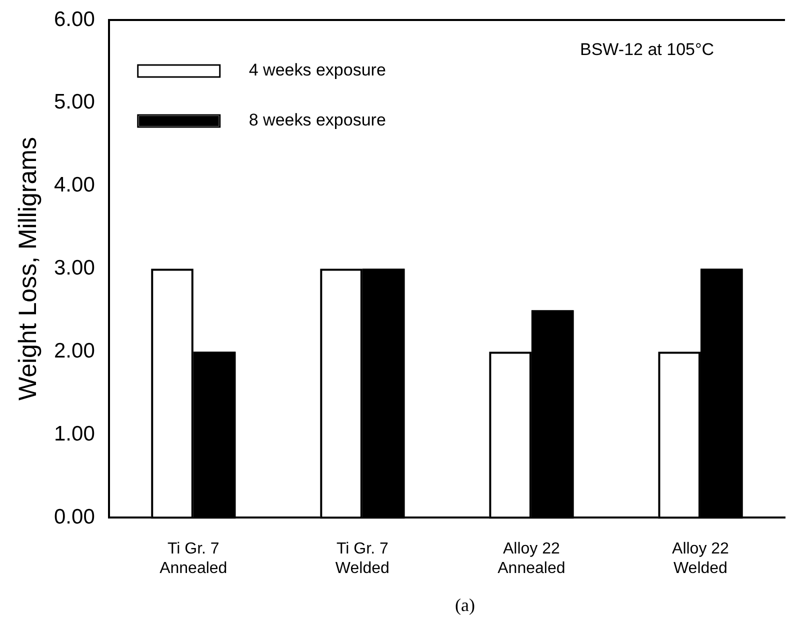  What do you see at coordinates (532, 558) in the screenshot?
I see `x-tick-label: Alloy 22 Annealed` at bounding box center [532, 558].